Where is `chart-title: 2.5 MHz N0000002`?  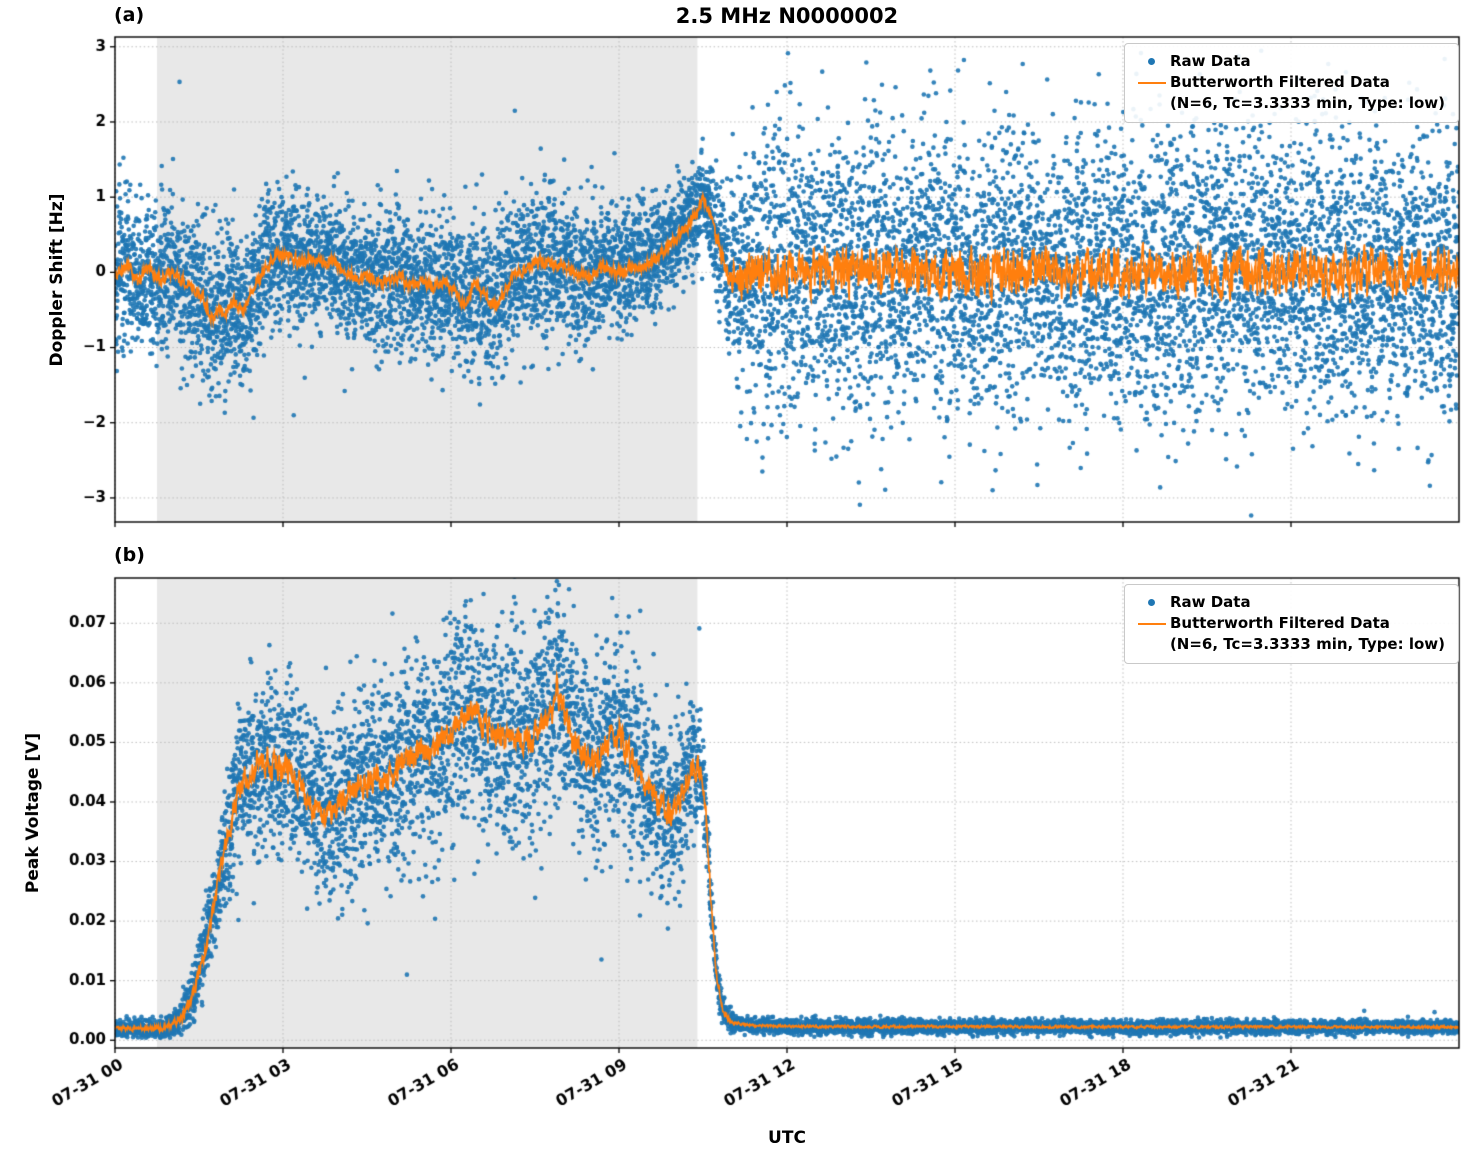 chart-title: 2.5 MHz N0000002 is located at coordinates (787, 16).